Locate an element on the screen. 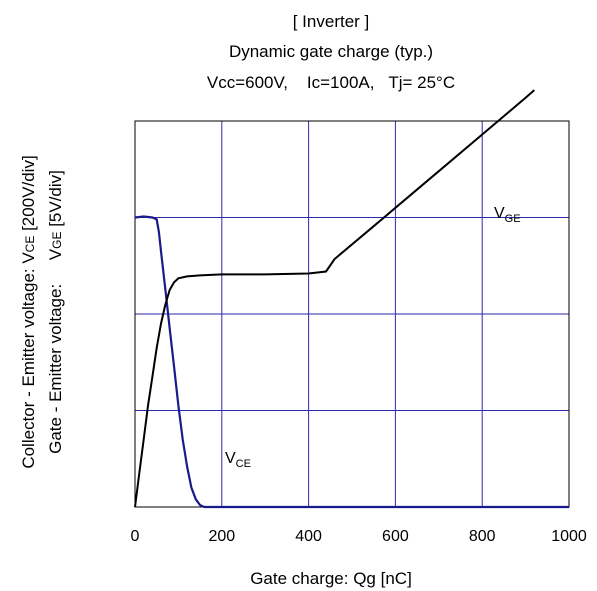  x-tick-label: 400 is located at coordinates (308, 536).